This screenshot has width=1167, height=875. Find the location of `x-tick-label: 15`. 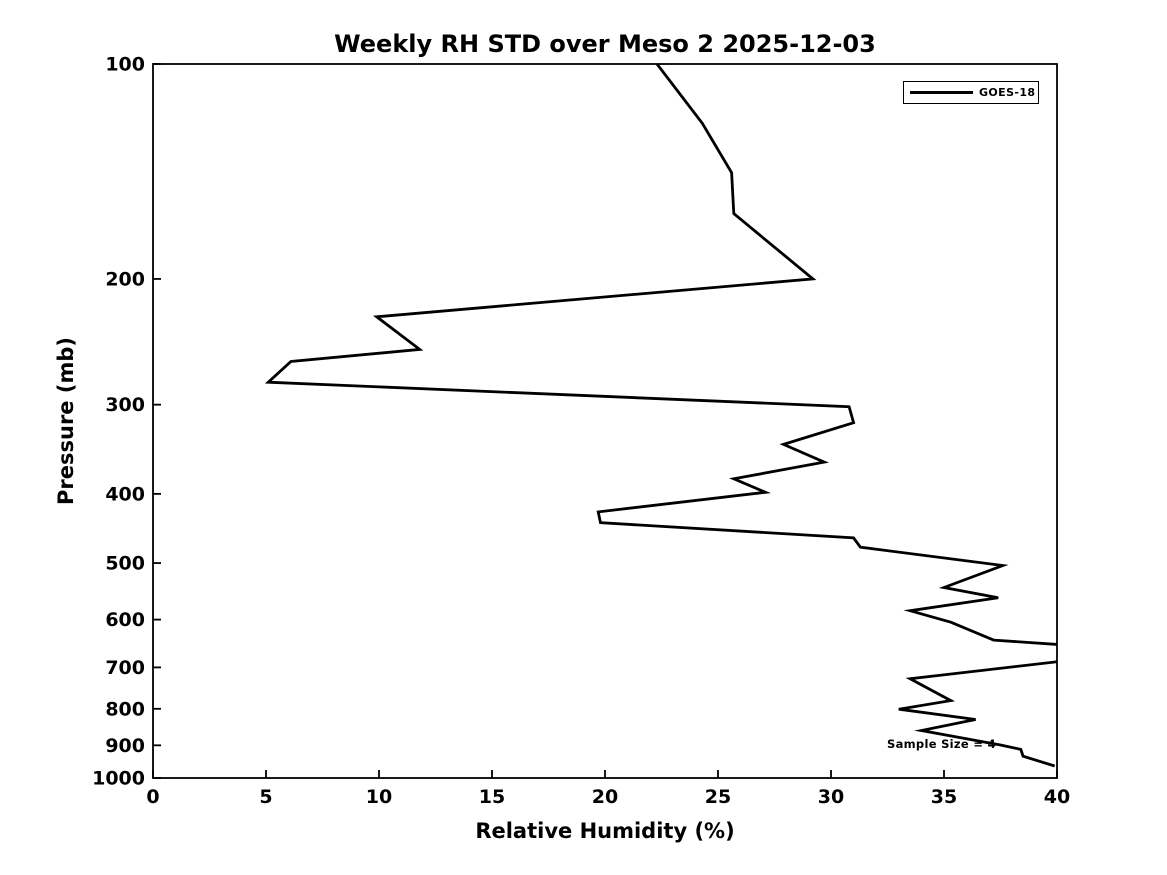

x-tick-label: 15 is located at coordinates (492, 797).